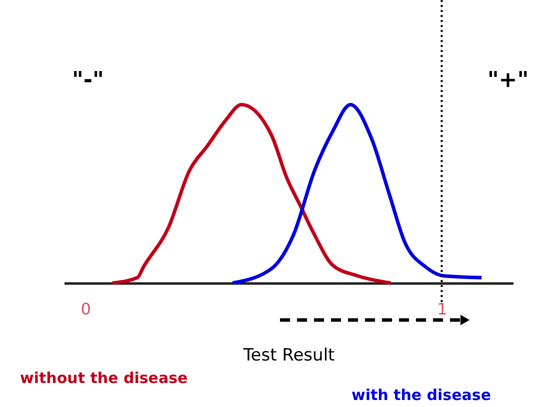  Describe the element at coordinates (104, 378) in the screenshot. I see `text: without the disease` at that location.